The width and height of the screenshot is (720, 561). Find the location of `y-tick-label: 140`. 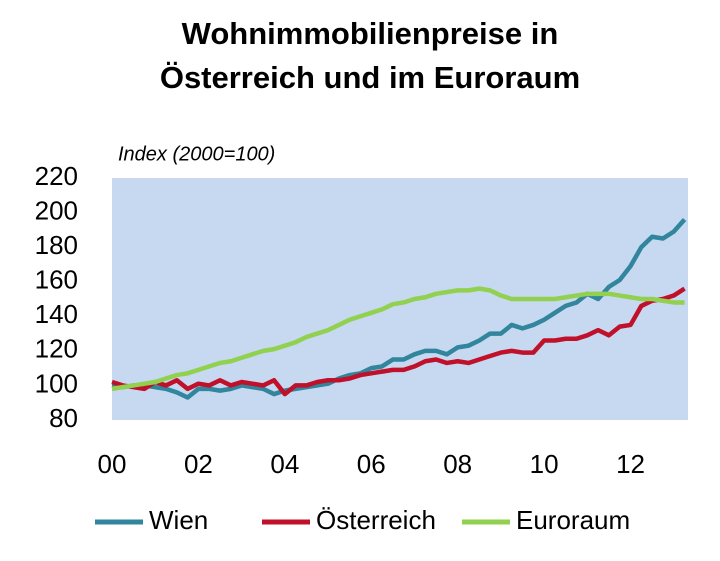

y-tick-label: 140 is located at coordinates (56, 314).